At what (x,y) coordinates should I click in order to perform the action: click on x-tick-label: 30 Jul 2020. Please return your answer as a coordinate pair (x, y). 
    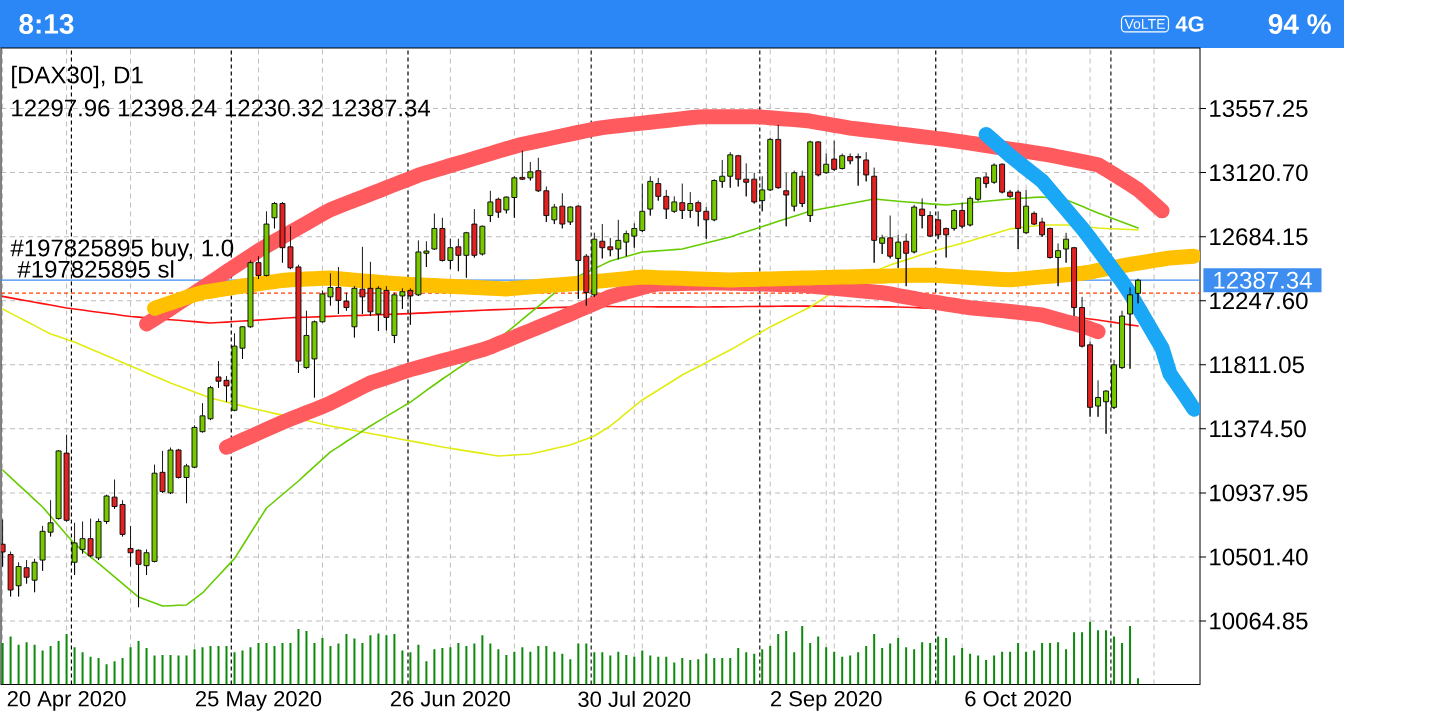
    Looking at the image, I should click on (634, 699).